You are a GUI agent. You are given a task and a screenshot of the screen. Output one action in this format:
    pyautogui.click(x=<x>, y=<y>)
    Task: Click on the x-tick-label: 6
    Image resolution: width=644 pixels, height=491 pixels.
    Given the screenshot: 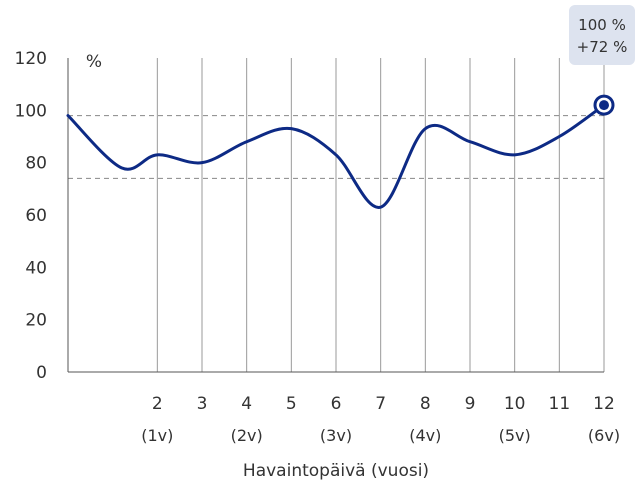 What is the action you would take?
    pyautogui.click(x=336, y=404)
    